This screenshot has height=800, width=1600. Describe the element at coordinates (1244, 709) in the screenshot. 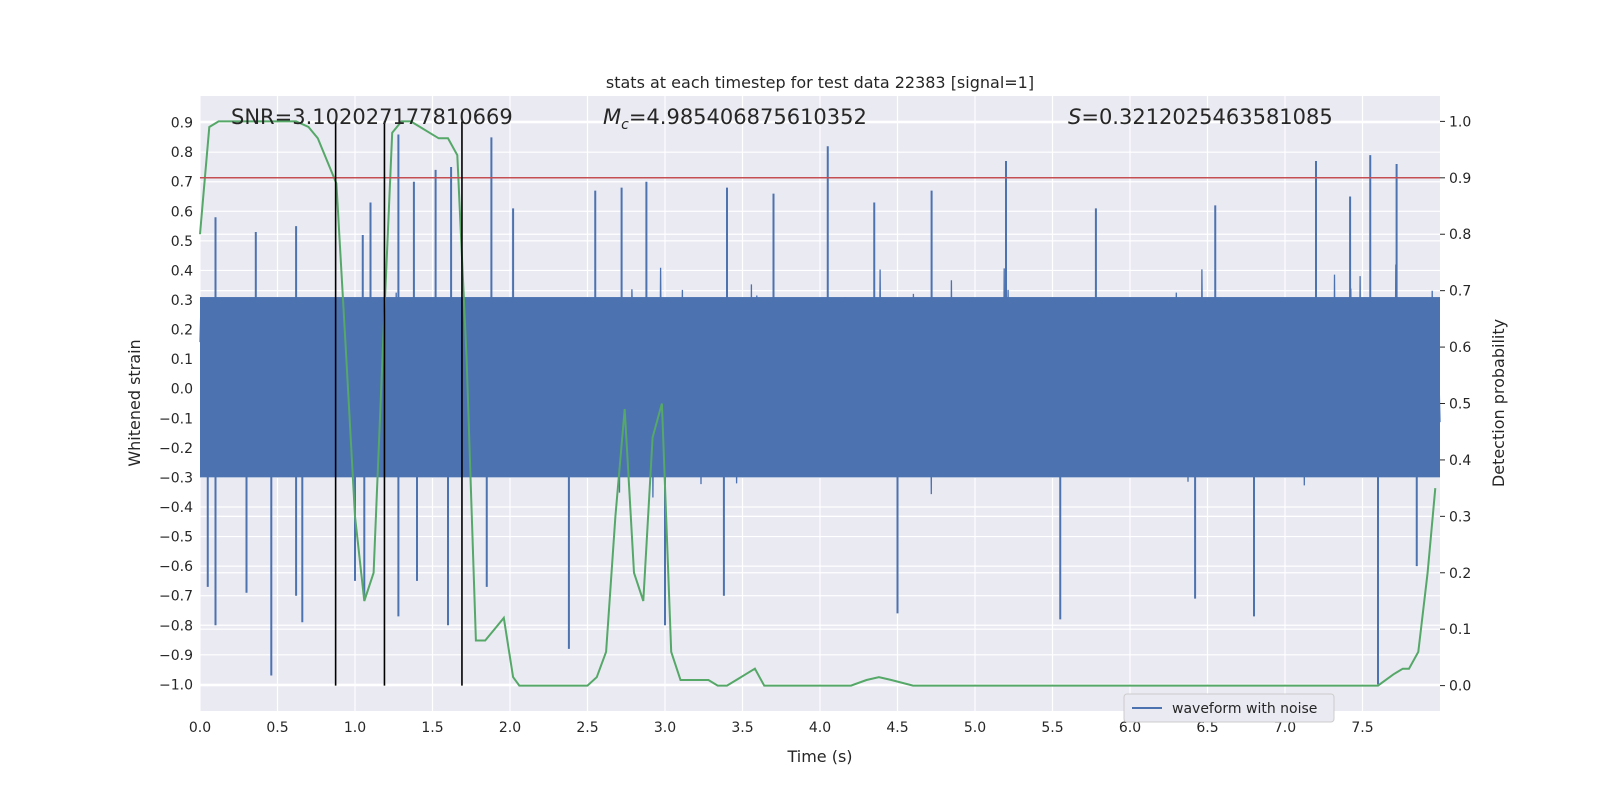

I see `legend-label-waveform: waveform with noise` at that location.